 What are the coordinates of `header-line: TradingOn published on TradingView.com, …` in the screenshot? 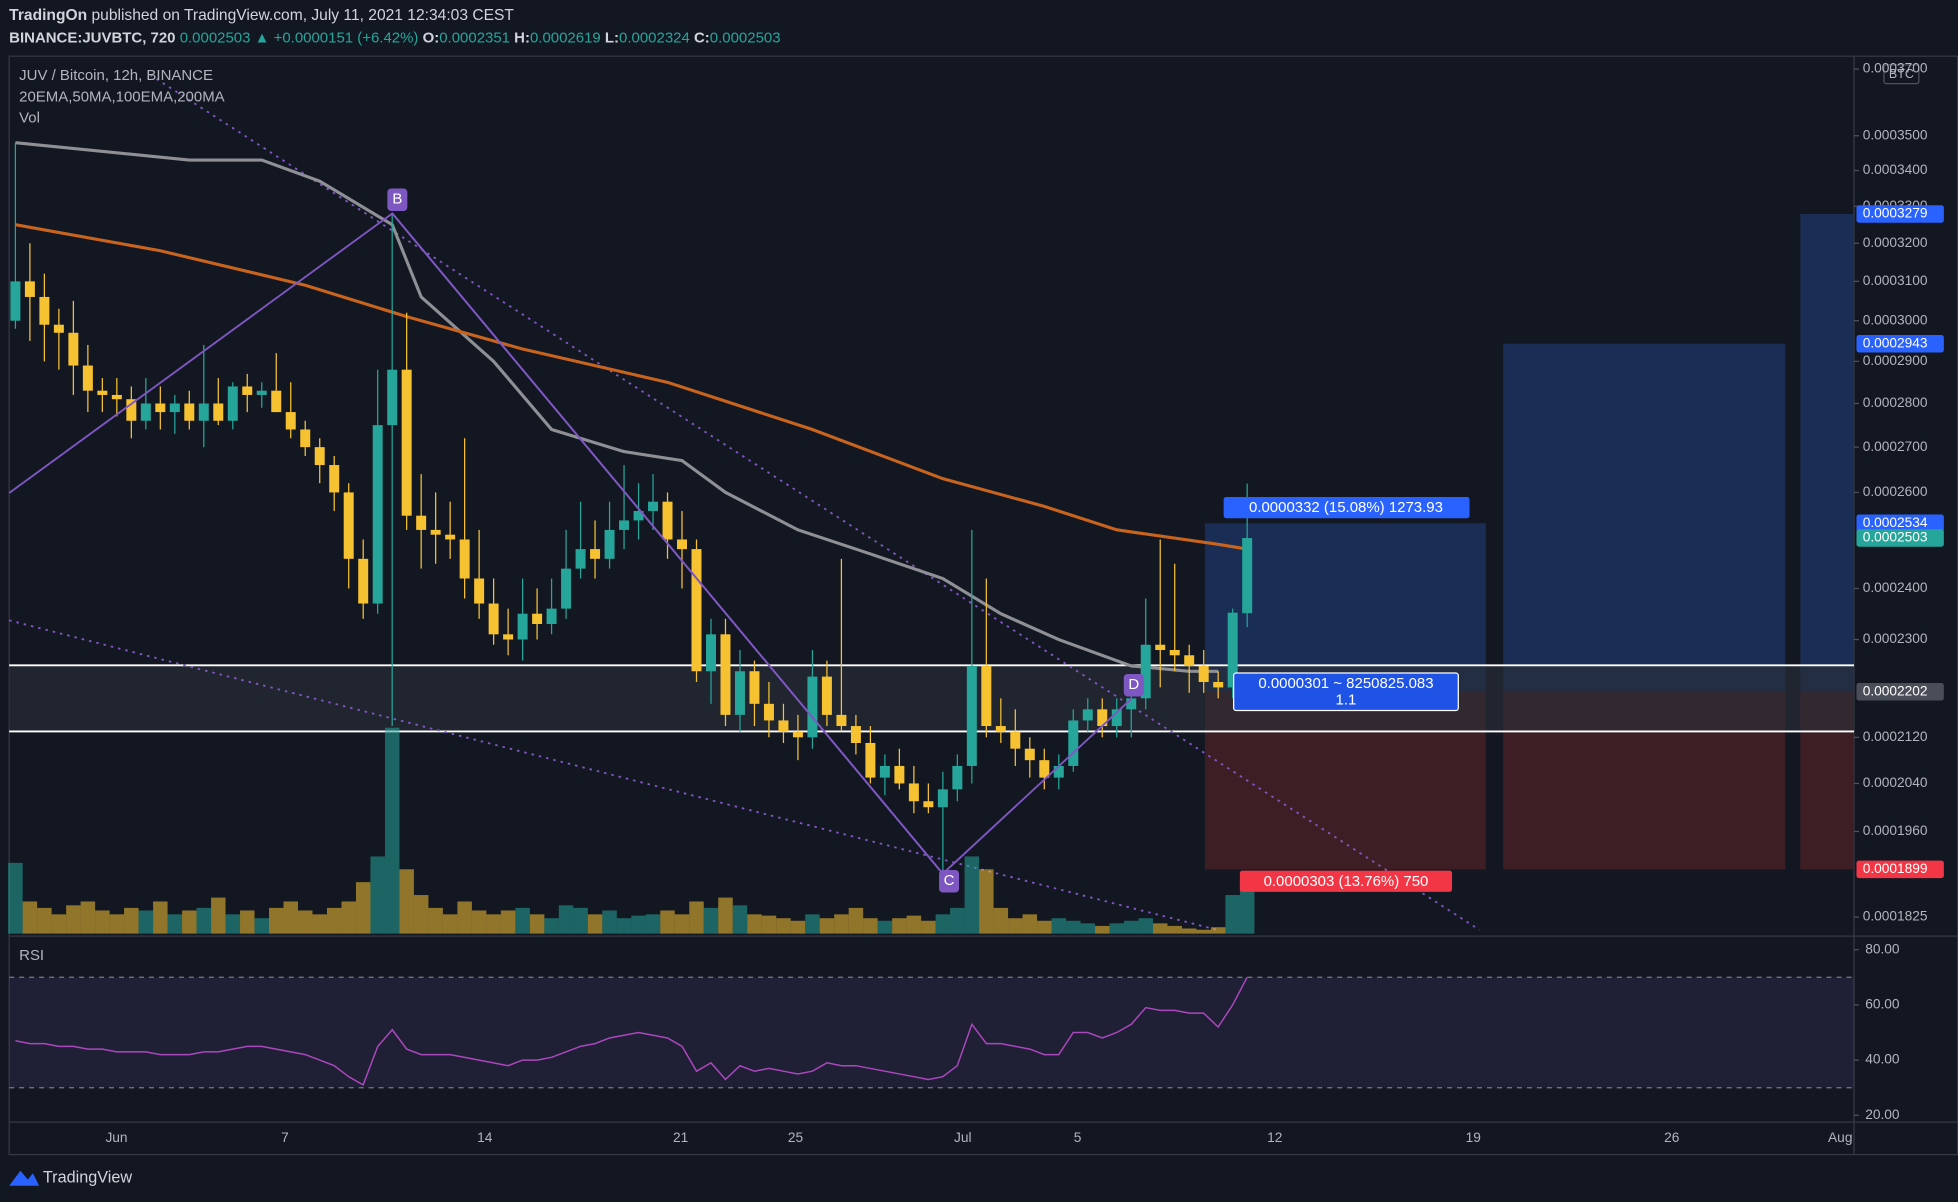 It's located at (261, 15).